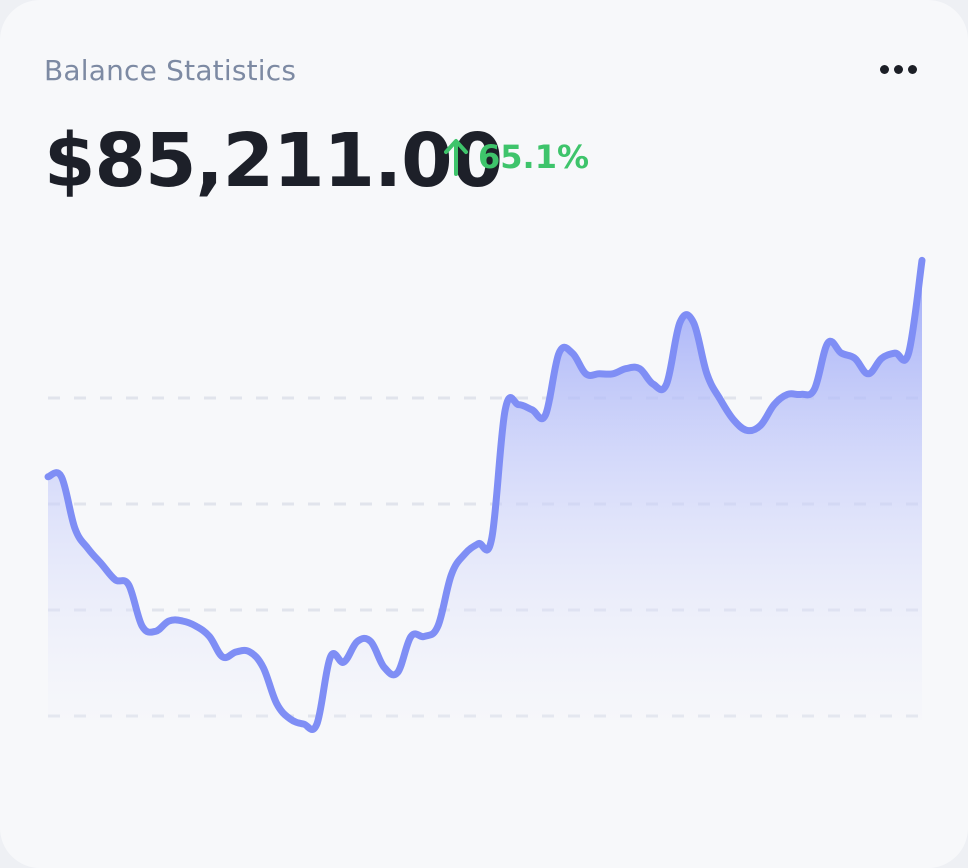 The width and height of the screenshot is (968, 868). What do you see at coordinates (456, 157) in the screenshot?
I see `arrow-up-icon` at bounding box center [456, 157].